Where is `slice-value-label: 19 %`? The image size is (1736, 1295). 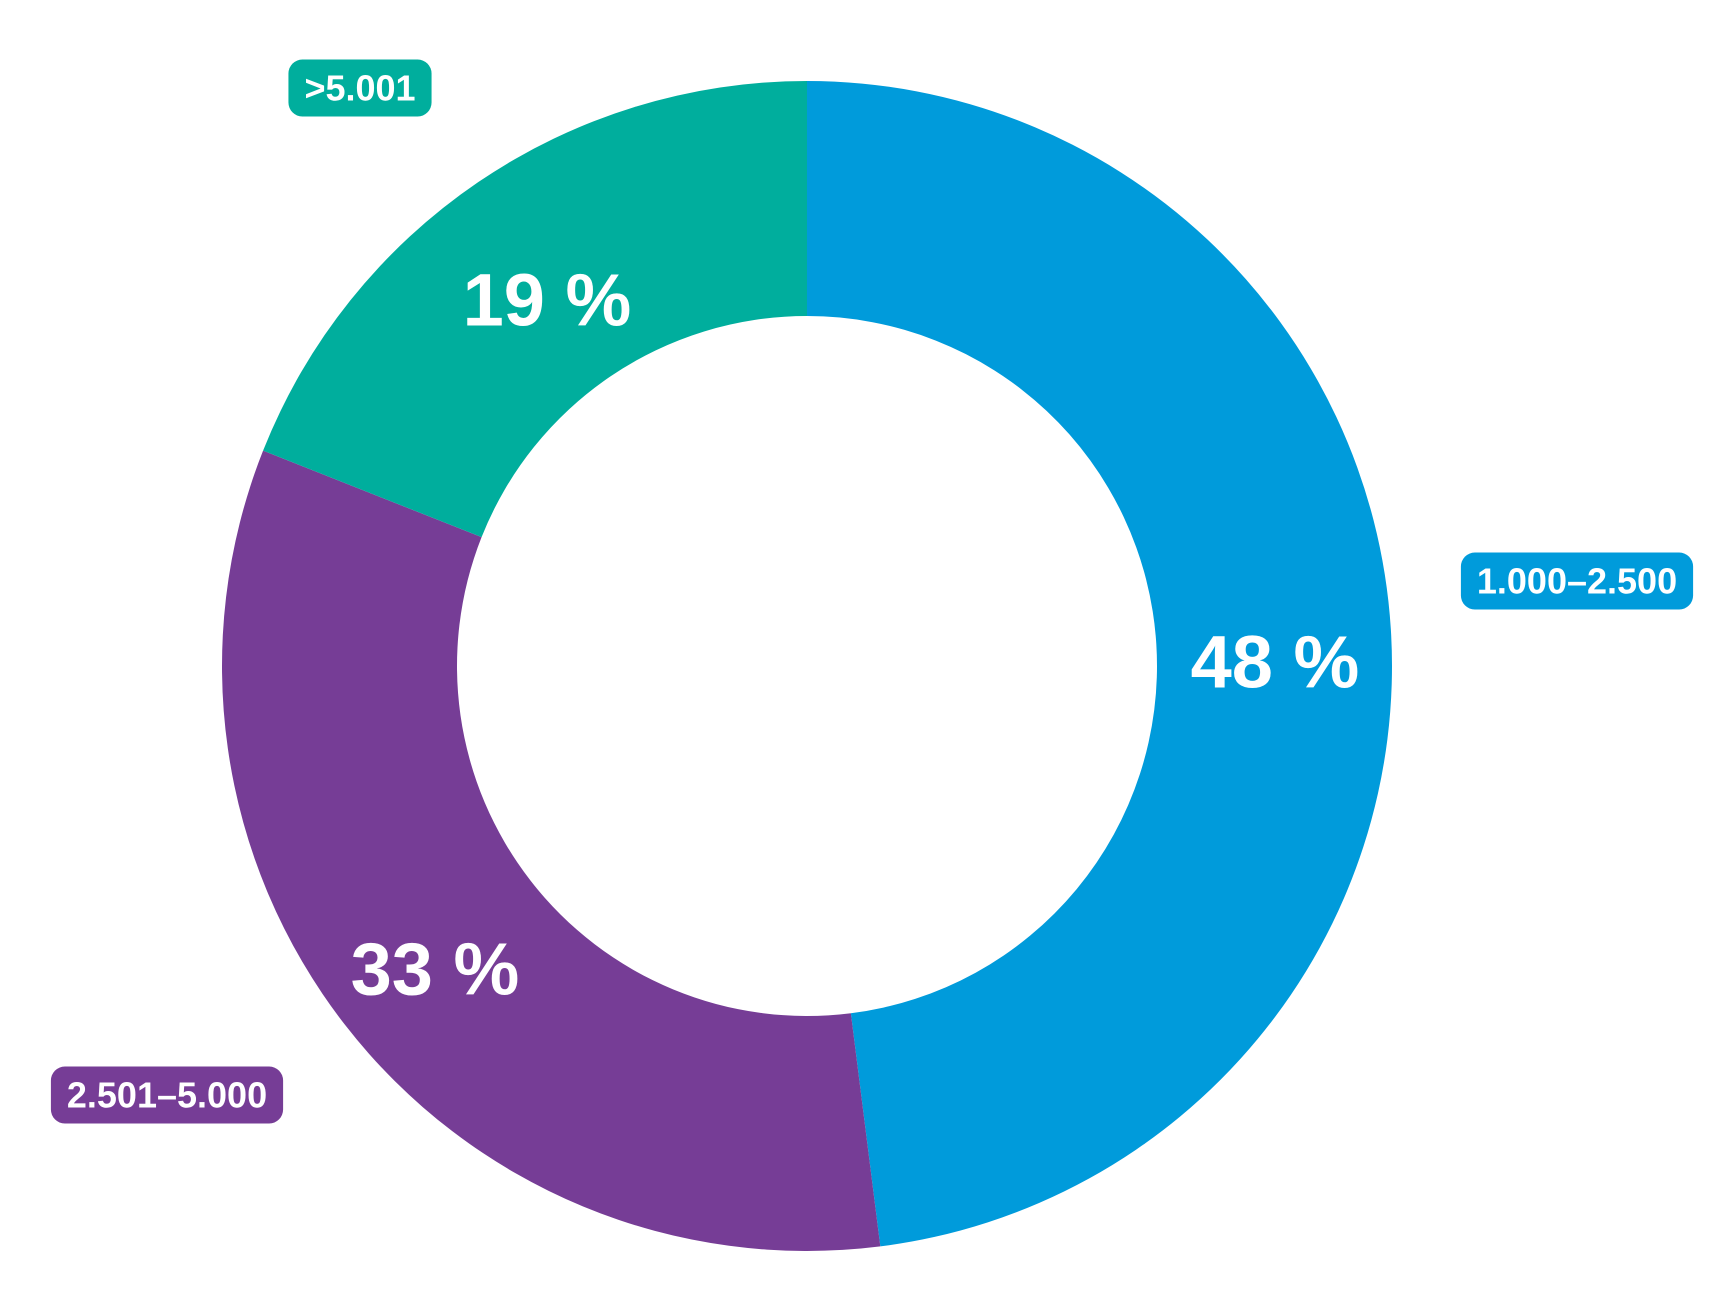
slice-value-label: 19 % is located at coordinates (547, 300).